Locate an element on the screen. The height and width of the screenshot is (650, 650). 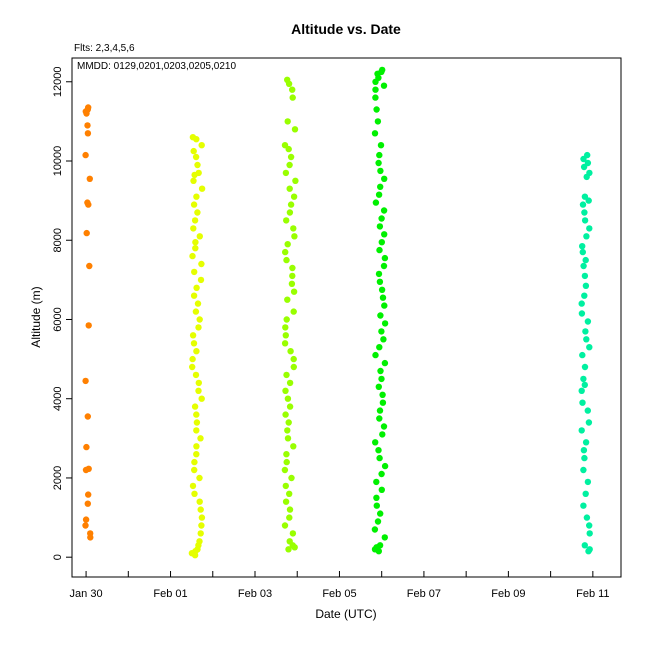
y-tick-label: 10000 is located at coordinates (58, 161).